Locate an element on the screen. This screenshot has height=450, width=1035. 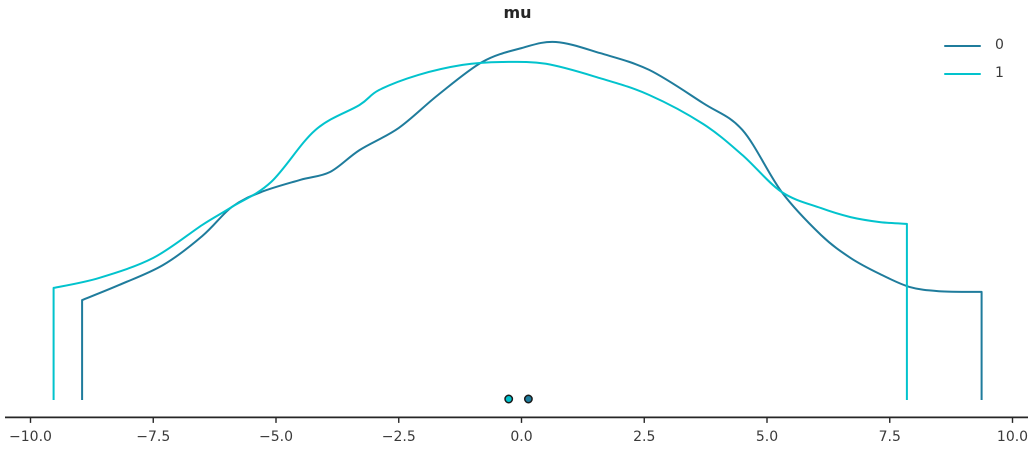
x-tick-label: 7.5 is located at coordinates (890, 437).